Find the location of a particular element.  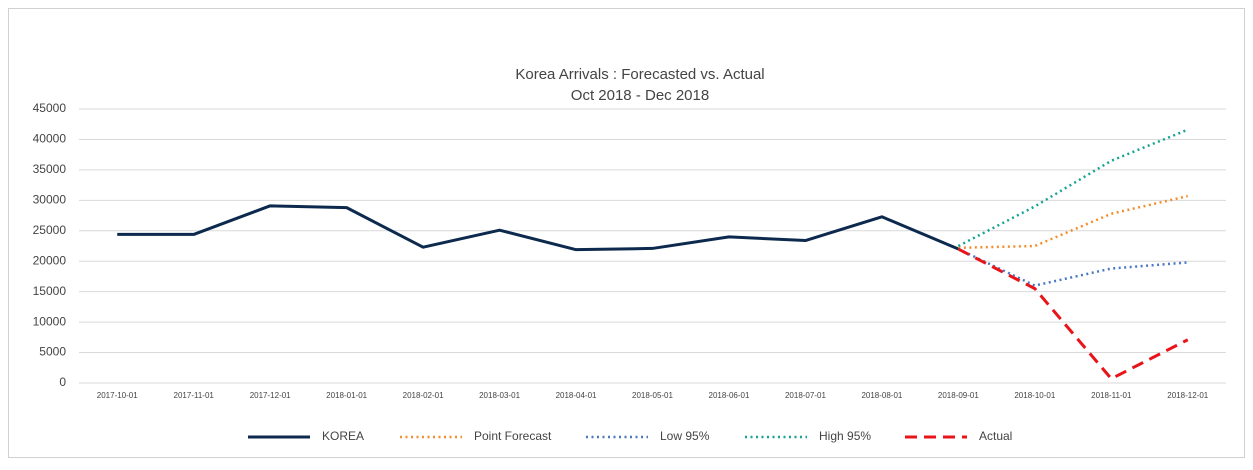

x-tick-label: 2018-01-01 is located at coordinates (346, 395).